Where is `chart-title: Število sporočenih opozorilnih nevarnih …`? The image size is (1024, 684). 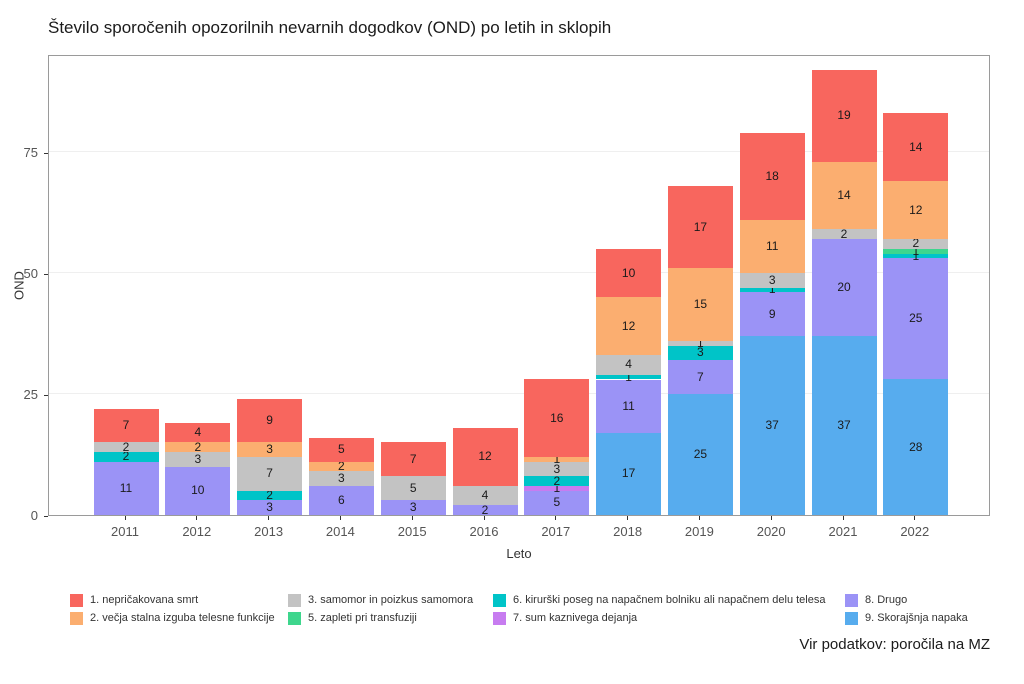
chart-title: Število sporočenih opozorilnih nevarnih … is located at coordinates (330, 27).